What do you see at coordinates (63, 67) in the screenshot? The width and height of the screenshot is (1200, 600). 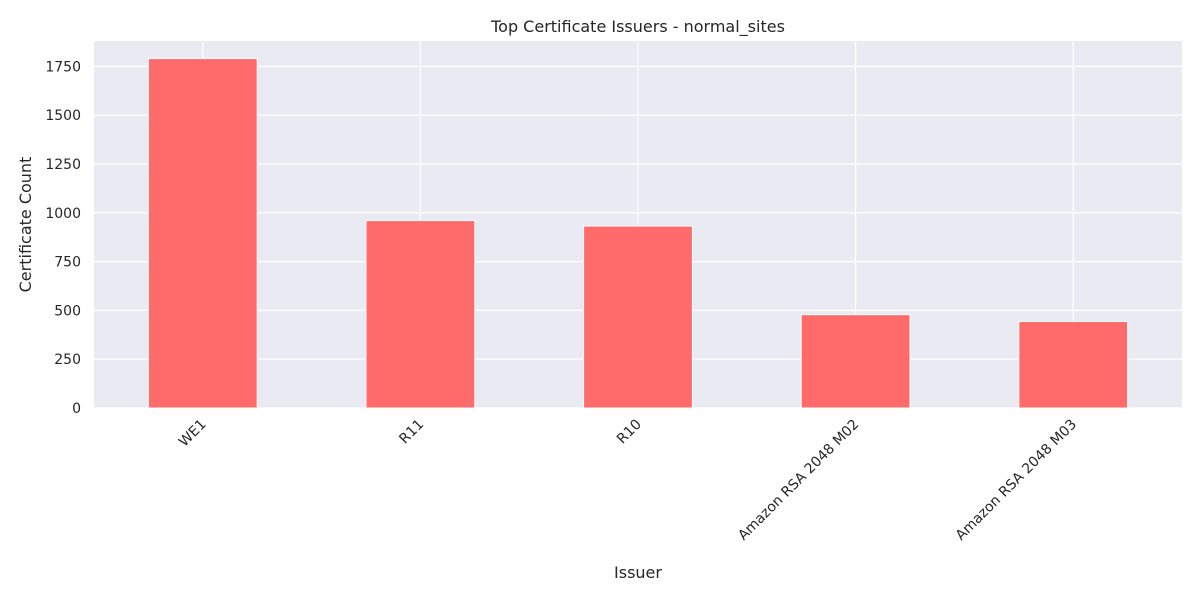 I see `y-tick-label: 1750` at bounding box center [63, 67].